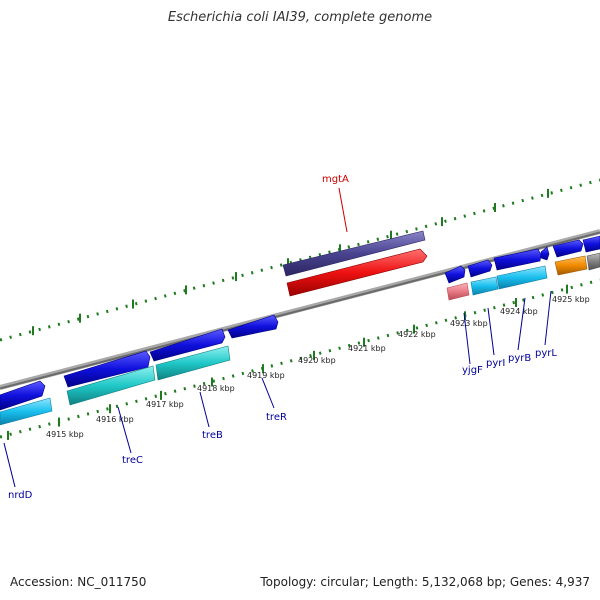  Describe the element at coordinates (519, 358) in the screenshot. I see `gene-label-pyrB: pyrB` at that location.